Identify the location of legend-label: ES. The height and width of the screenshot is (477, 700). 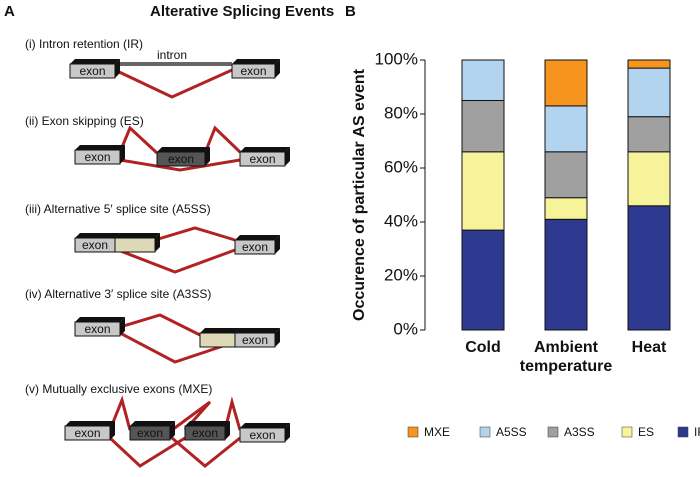
(646, 432).